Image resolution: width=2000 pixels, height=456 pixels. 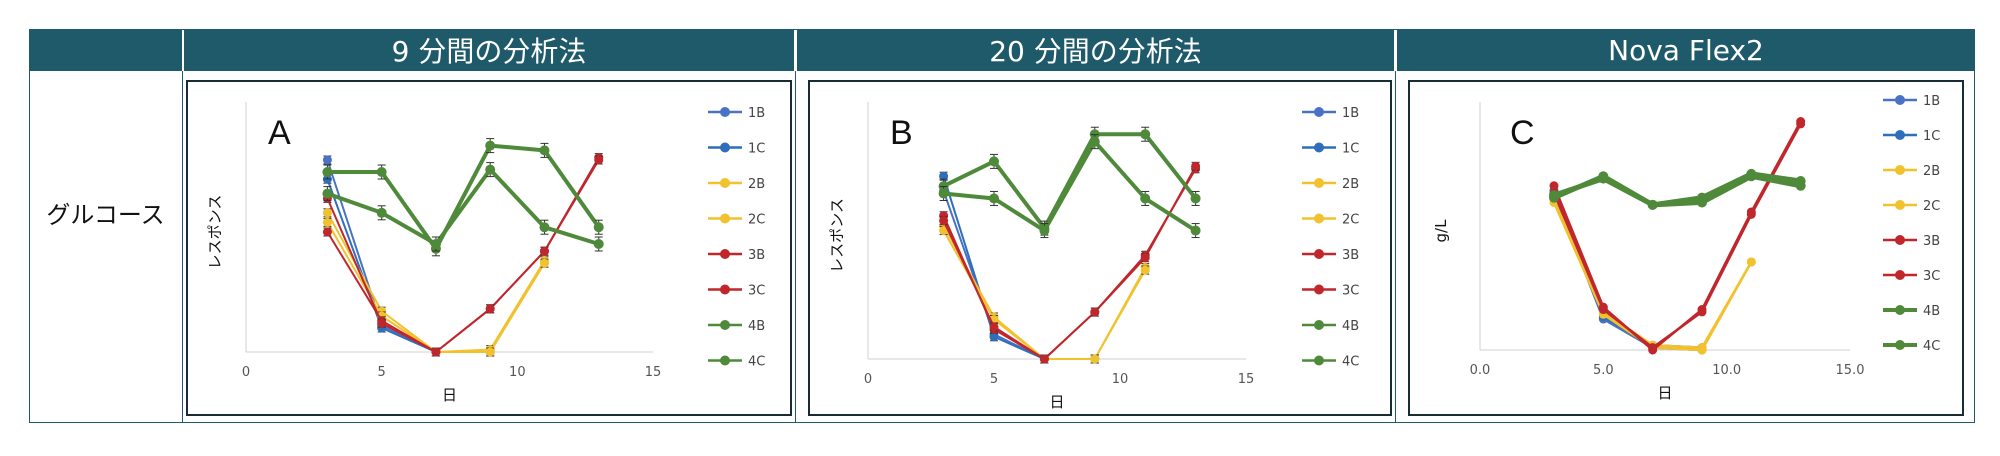 What do you see at coordinates (436, 282) in the screenshot?
I see `series-line-2B` at bounding box center [436, 282].